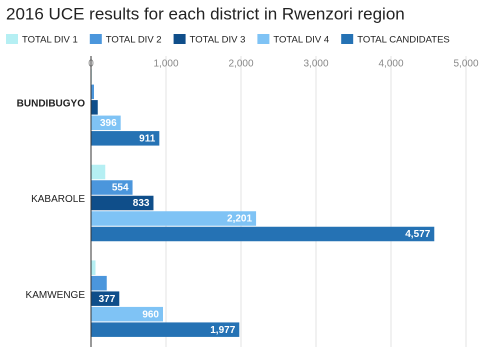  What do you see at coordinates (150, 314) in the screenshot?
I see `value-label: 960` at bounding box center [150, 314].